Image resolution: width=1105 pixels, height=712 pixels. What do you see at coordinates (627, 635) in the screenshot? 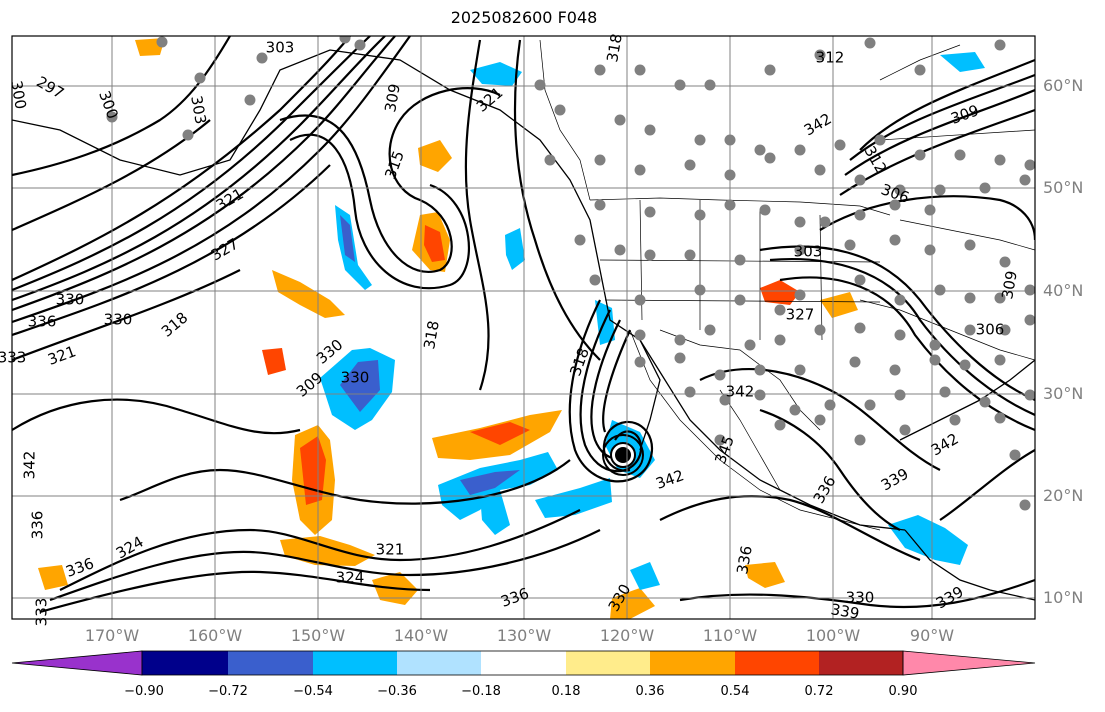
I see `lon-label-120w: 120°W` at bounding box center [627, 635].